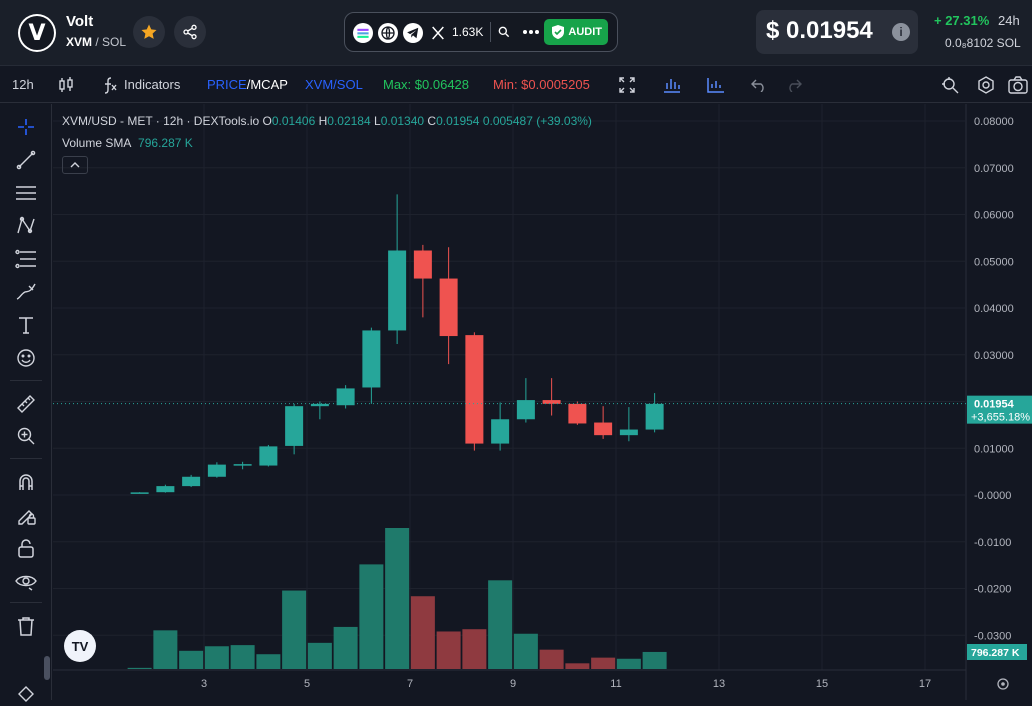 The width and height of the screenshot is (1032, 706). What do you see at coordinates (110, 85) in the screenshot?
I see `indicators-fx-icon` at bounding box center [110, 85].